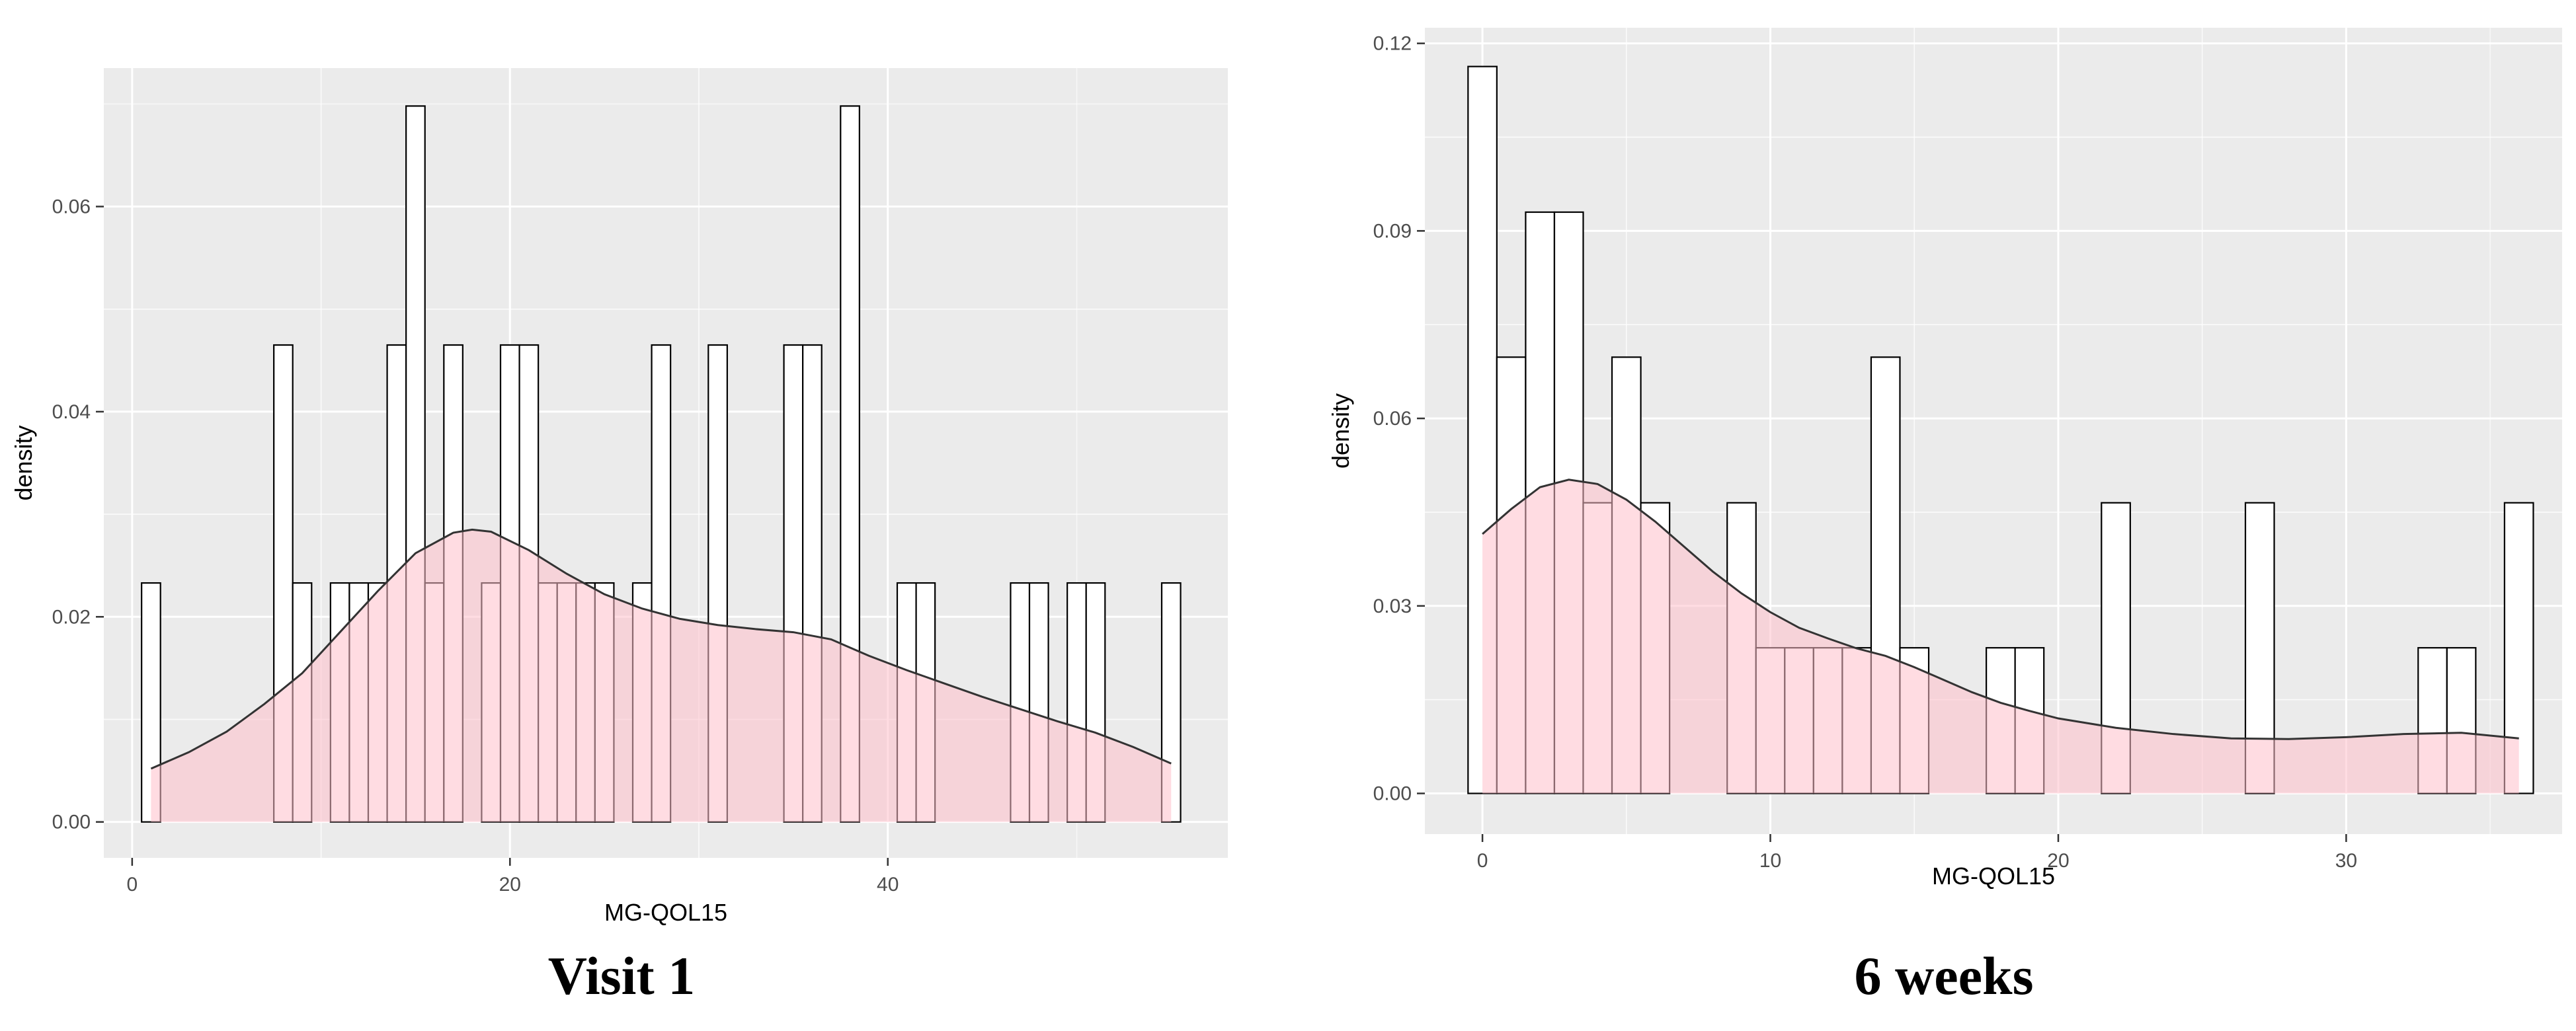 Image resolution: width=2576 pixels, height=1031 pixels. I want to click on y-tick-label: 0.12, so click(1392, 44).